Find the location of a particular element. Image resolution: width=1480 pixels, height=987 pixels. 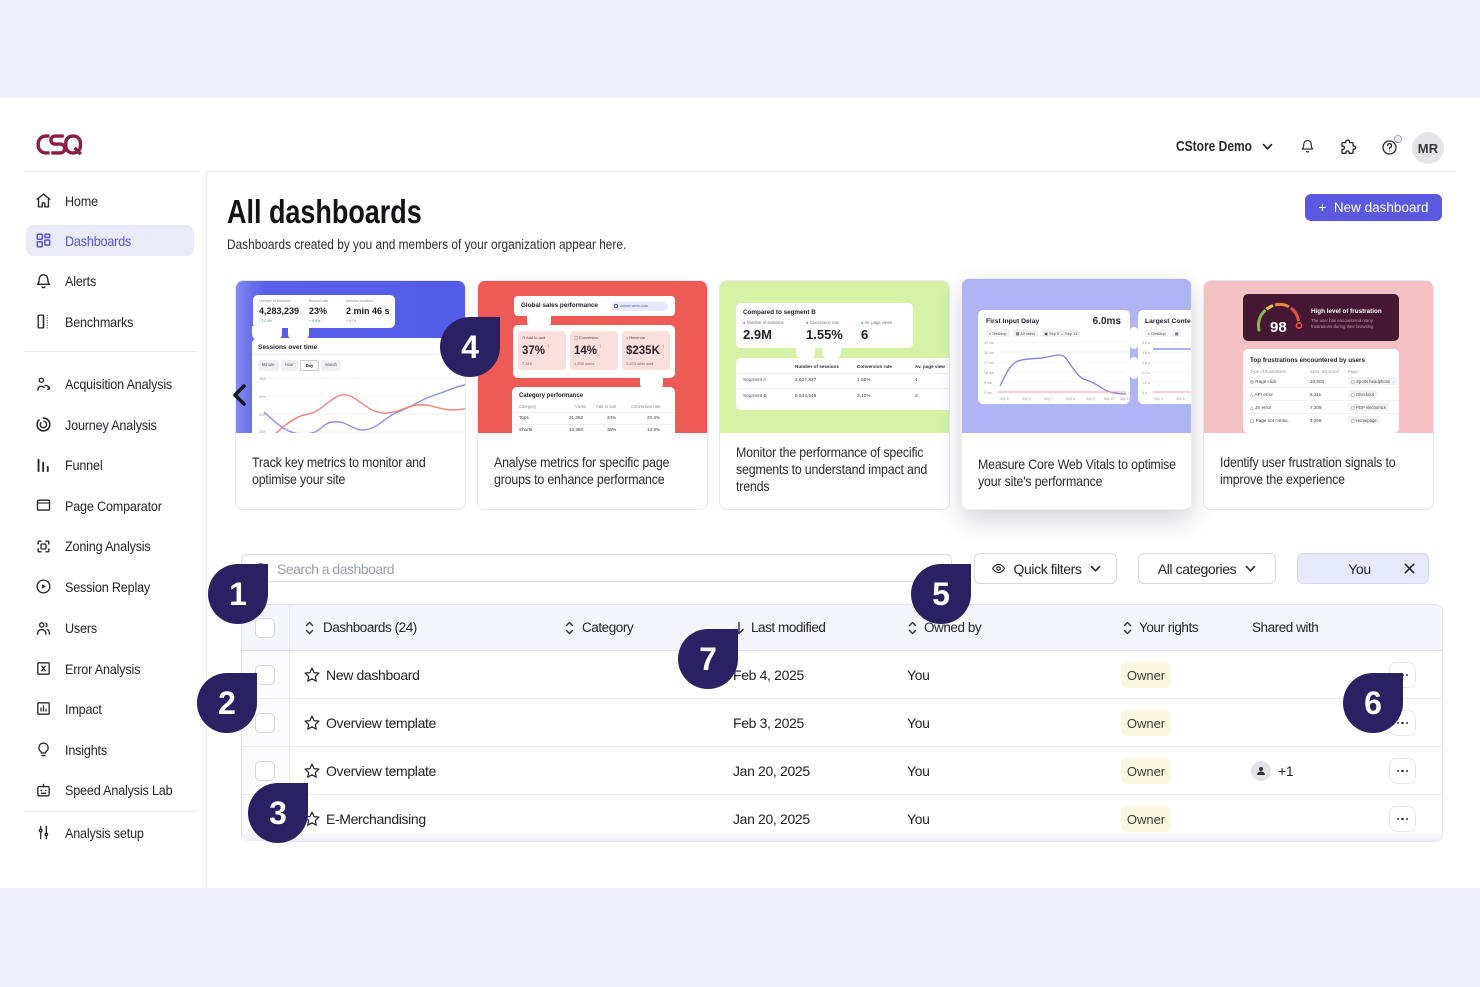

svg-text: Sep 11 is located at coordinates (1125, 399).